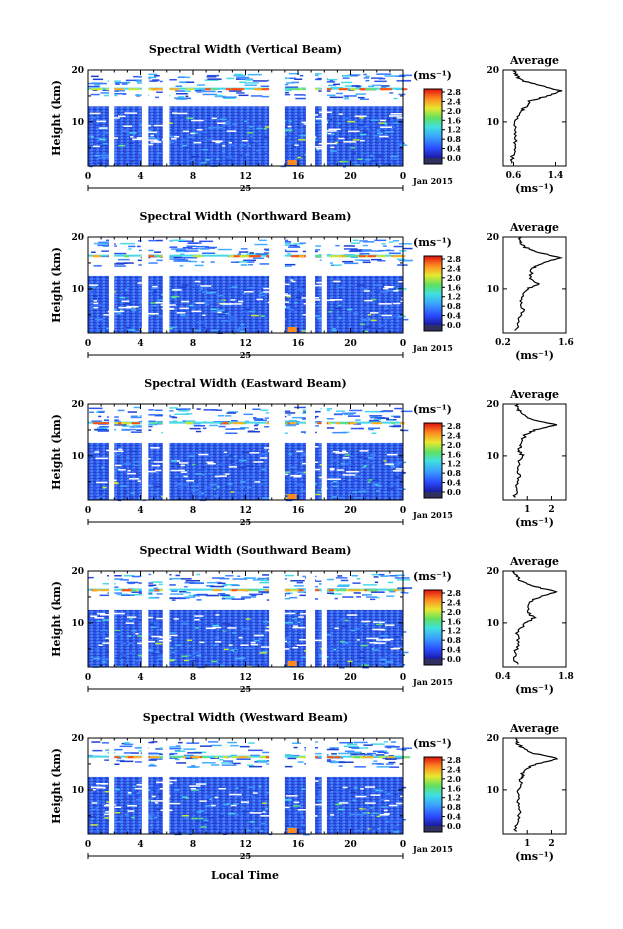 This screenshot has height=929, width=623. I want to click on avg-x-tick-label: 0.4, so click(503, 677).